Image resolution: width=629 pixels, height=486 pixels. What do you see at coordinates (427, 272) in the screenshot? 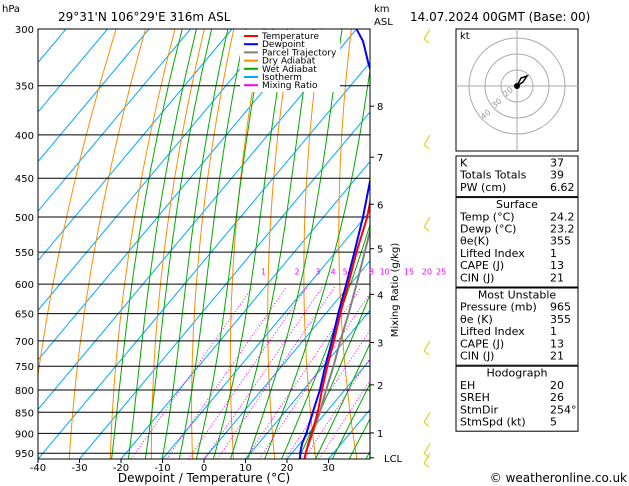
I see `mixing-ratio-label: 20` at bounding box center [427, 272].